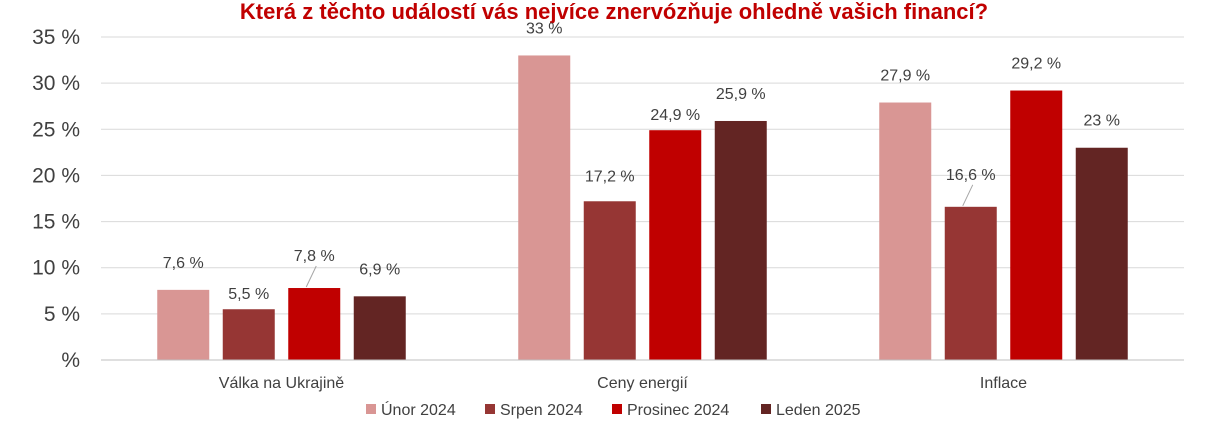 Image resolution: width=1207 pixels, height=429 pixels. Describe the element at coordinates (56, 199) in the screenshot. I see `y-axis-ticks: % 5 % 10 % 15 % 20 % 25 % 30 % 35 %` at that location.